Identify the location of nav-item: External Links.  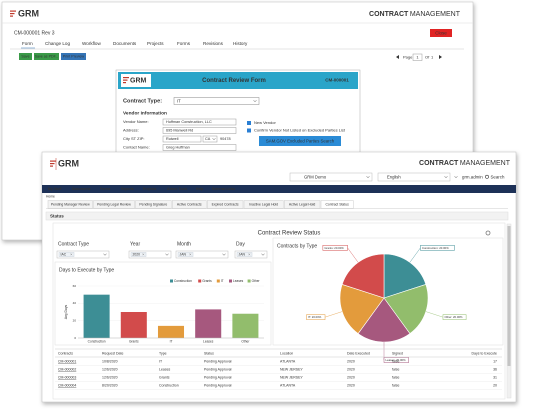
(223, 189).